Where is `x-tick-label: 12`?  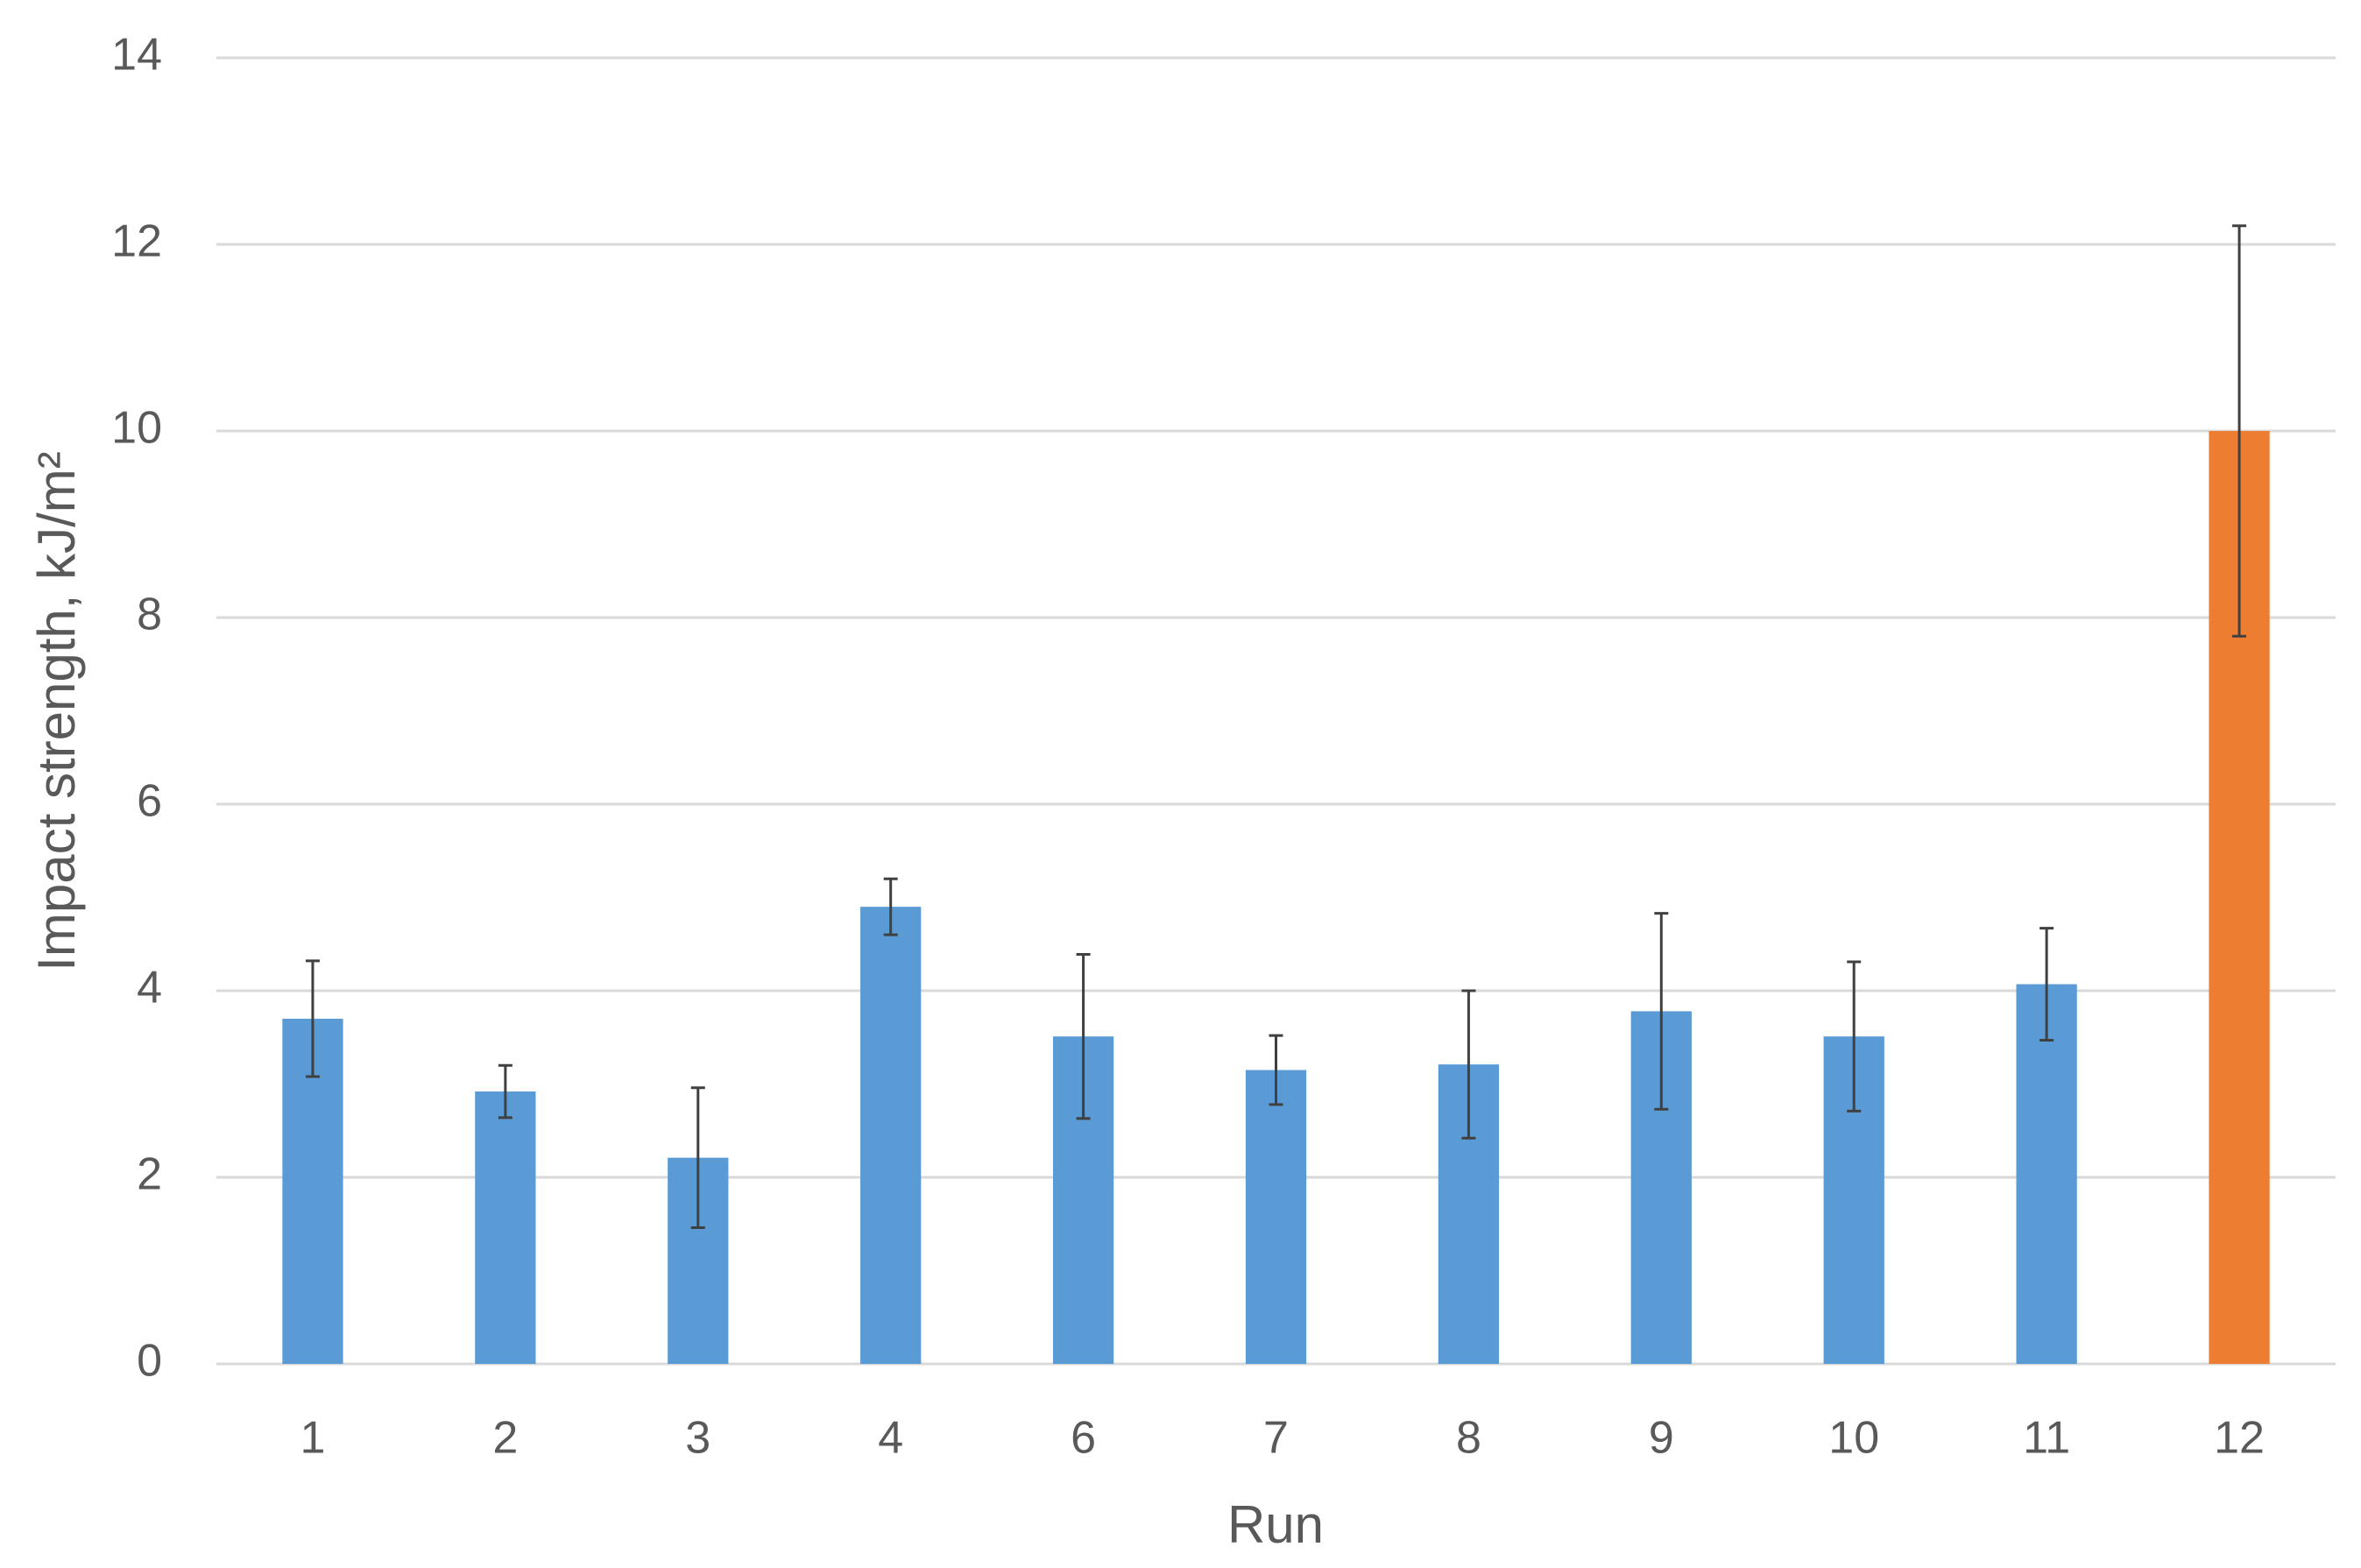
x-tick-label: 12 is located at coordinates (2240, 1438).